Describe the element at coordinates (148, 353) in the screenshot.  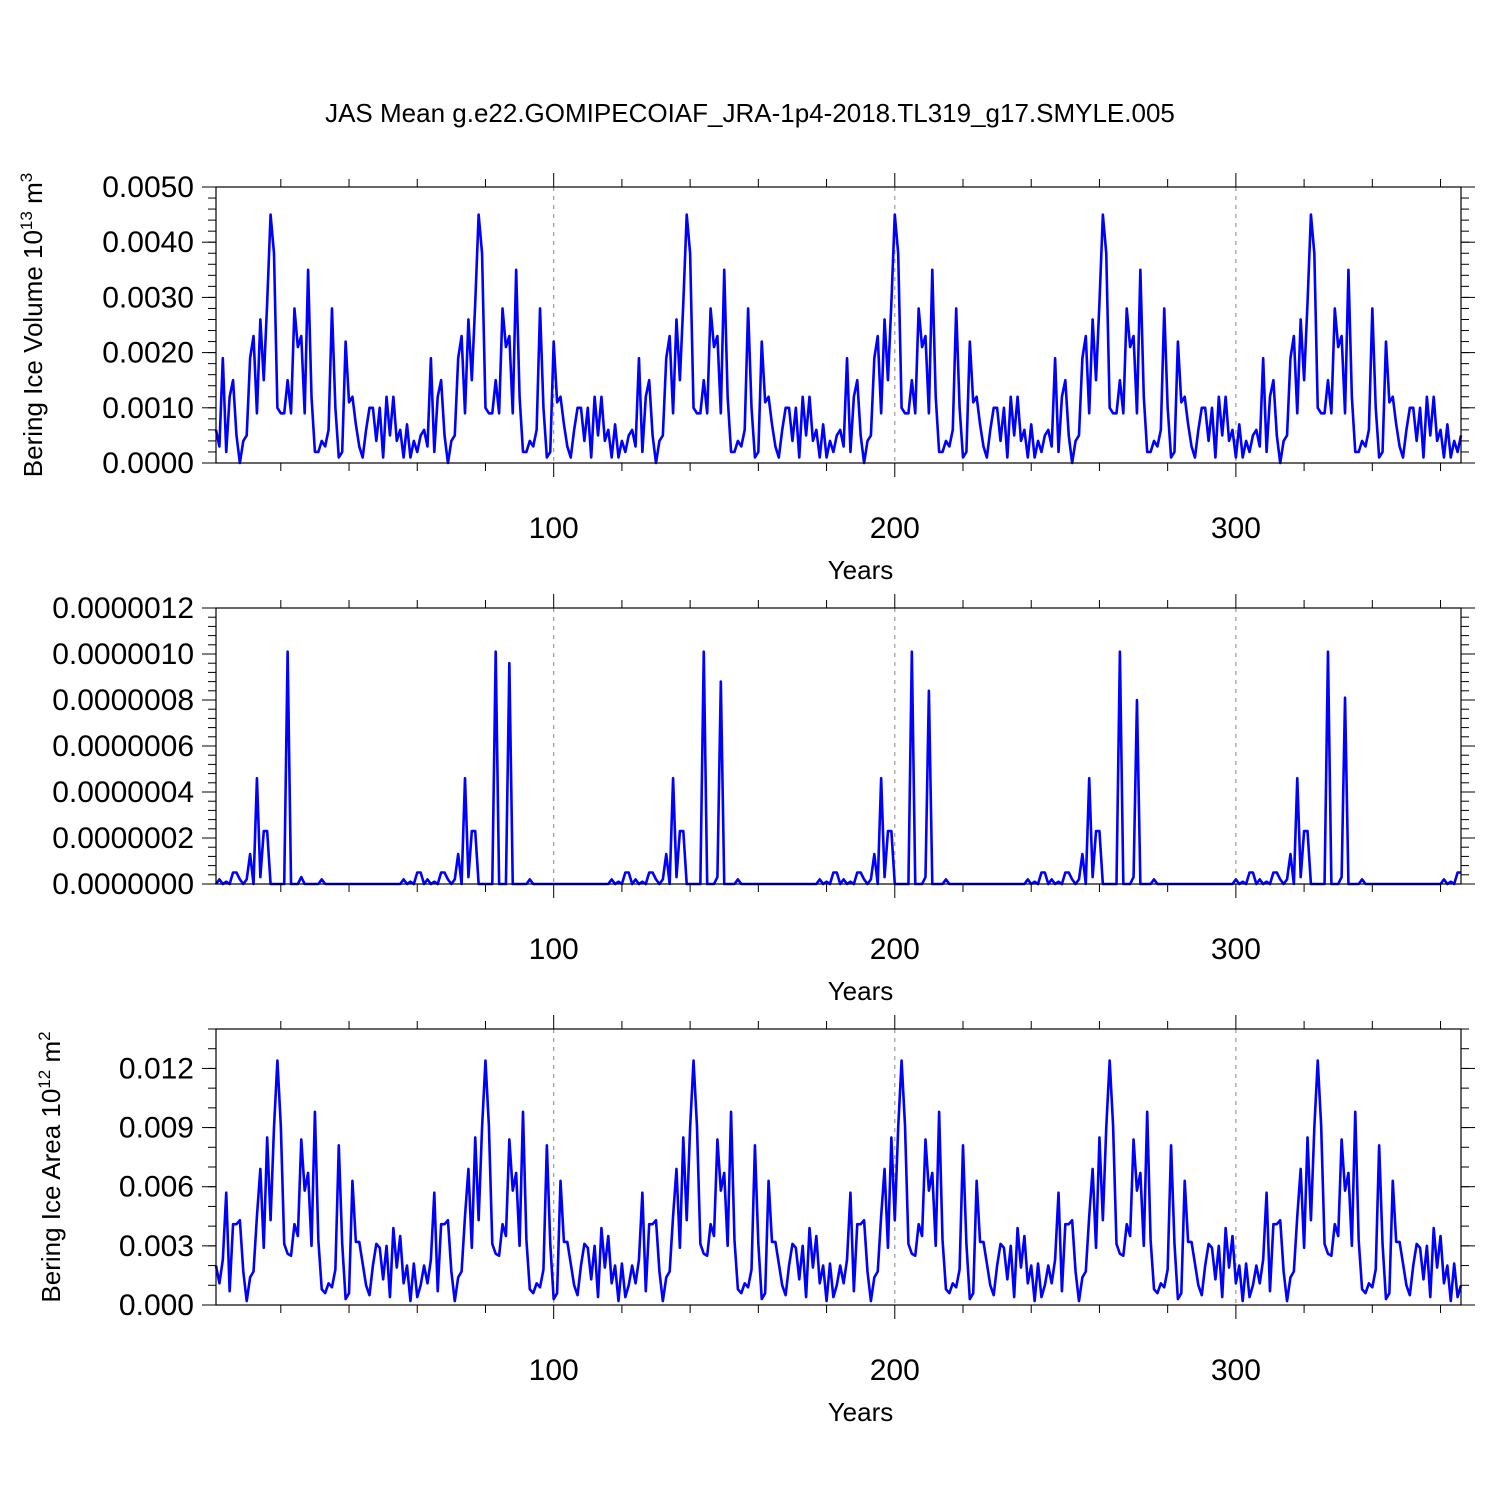
I see `y-tick-label: 0.0020` at that location.